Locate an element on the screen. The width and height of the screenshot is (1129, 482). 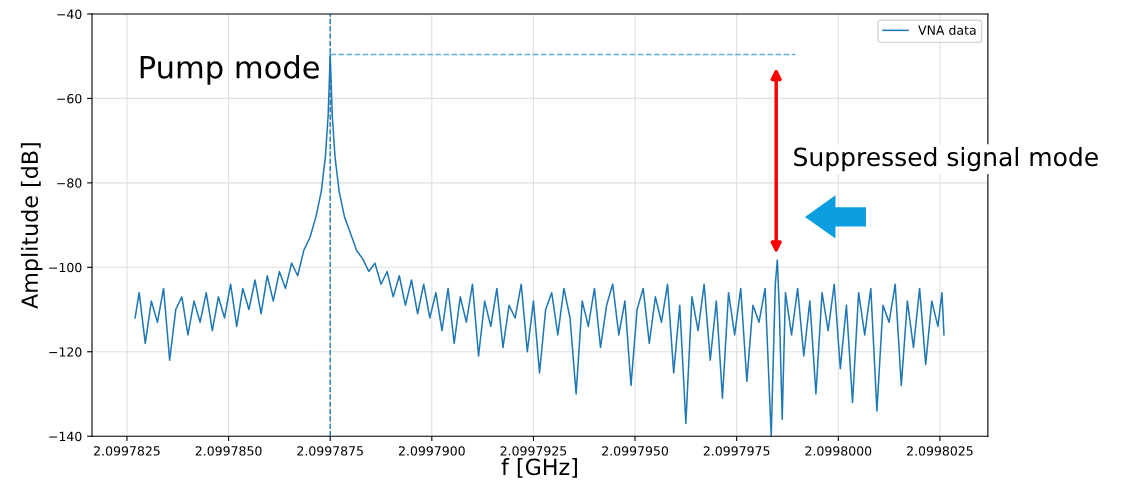
y-tick-label: −40 is located at coordinates (69, 14).